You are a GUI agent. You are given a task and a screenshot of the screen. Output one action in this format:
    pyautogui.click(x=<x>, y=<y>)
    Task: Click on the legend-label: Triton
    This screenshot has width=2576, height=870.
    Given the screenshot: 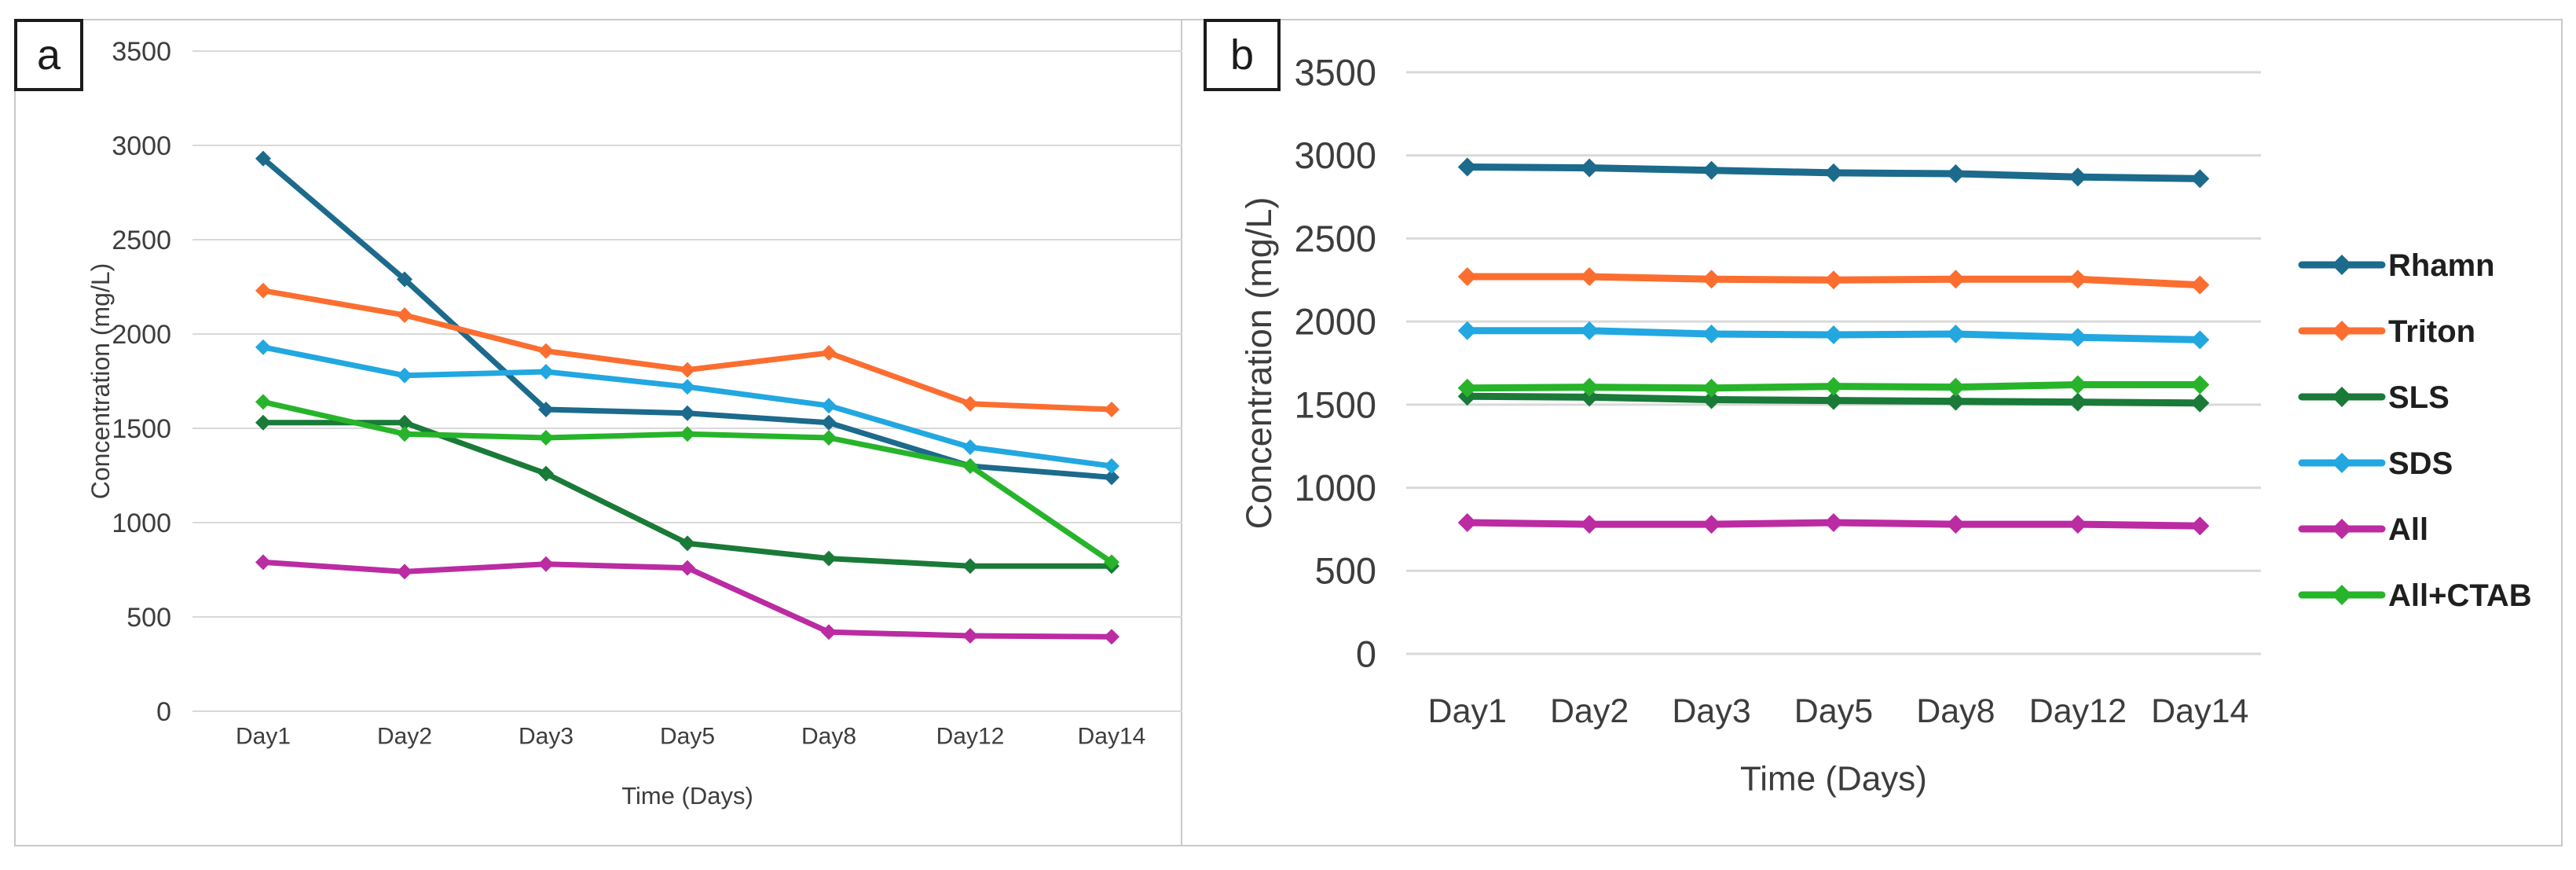 What is the action you would take?
    pyautogui.click(x=2431, y=331)
    